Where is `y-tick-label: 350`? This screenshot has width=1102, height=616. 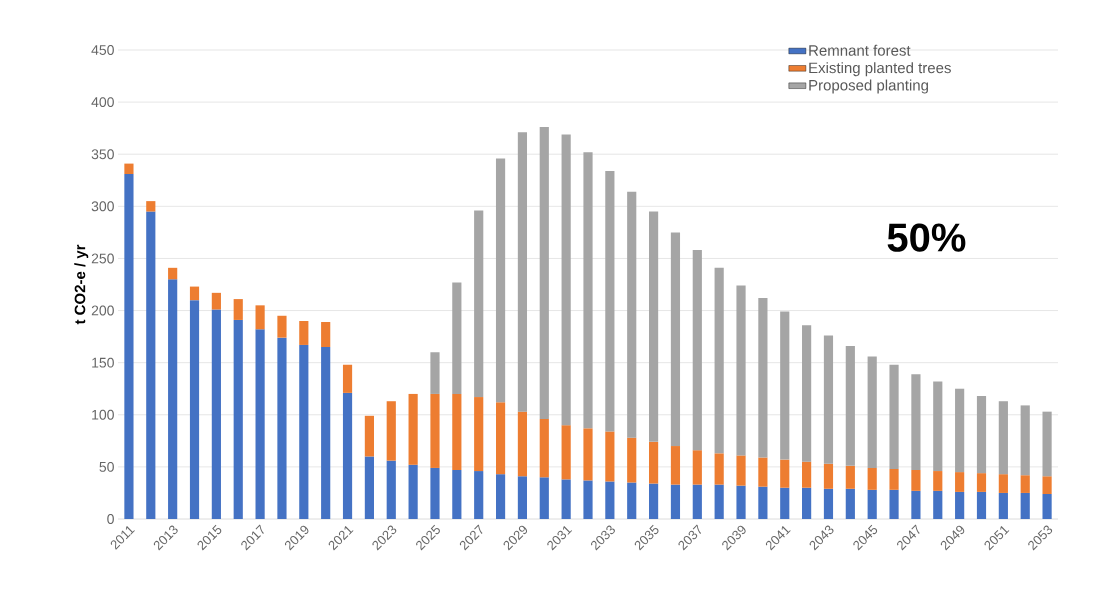 y-tick-label: 350 is located at coordinates (102, 154).